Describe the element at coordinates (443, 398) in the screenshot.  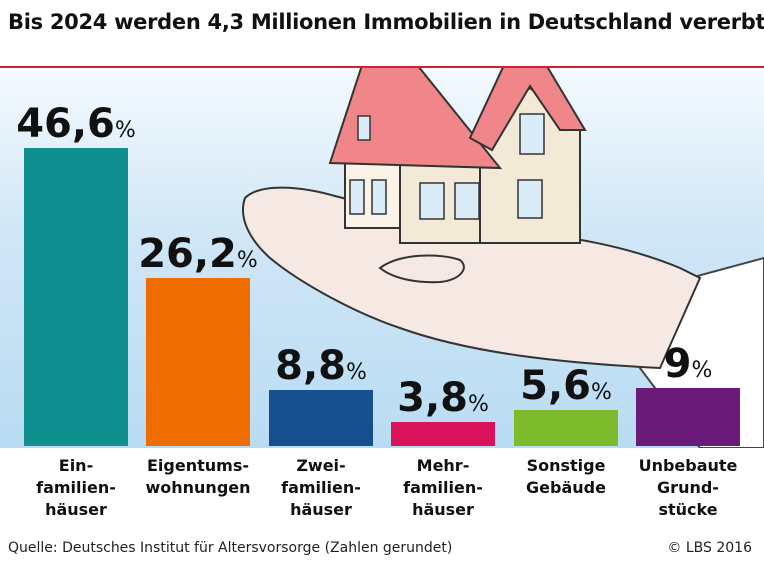
I see `value-label-4: 3,8%` at that location.